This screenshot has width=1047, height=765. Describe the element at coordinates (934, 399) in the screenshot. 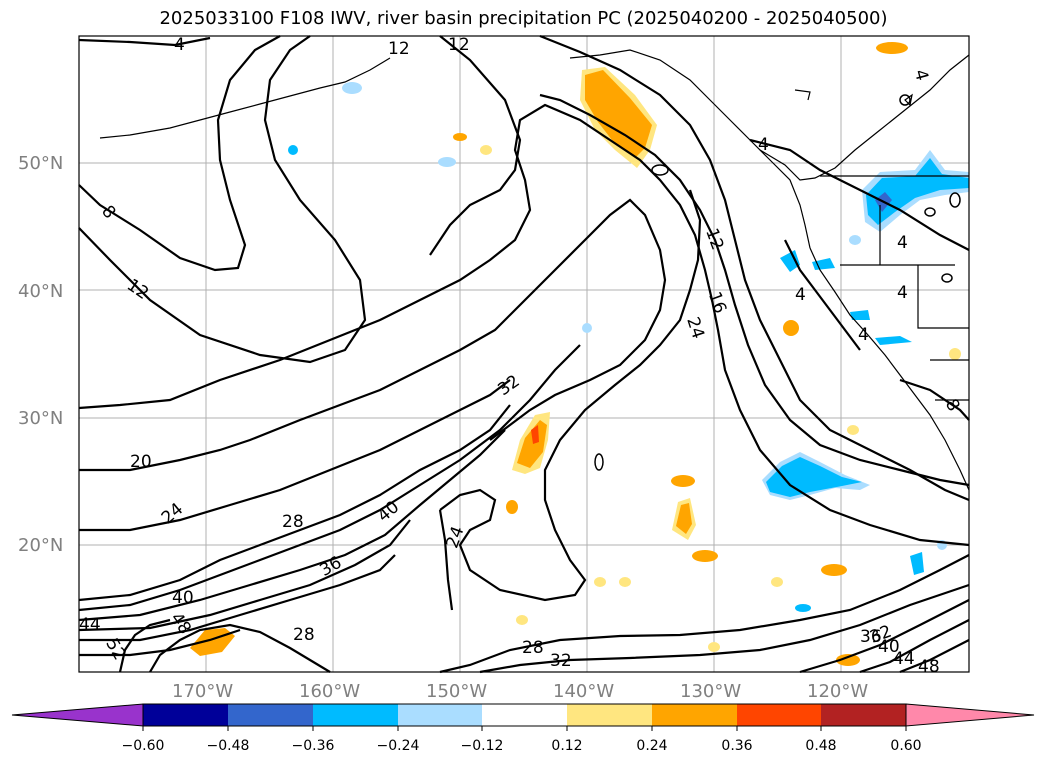

I see `contour-8-southwest` at that location.